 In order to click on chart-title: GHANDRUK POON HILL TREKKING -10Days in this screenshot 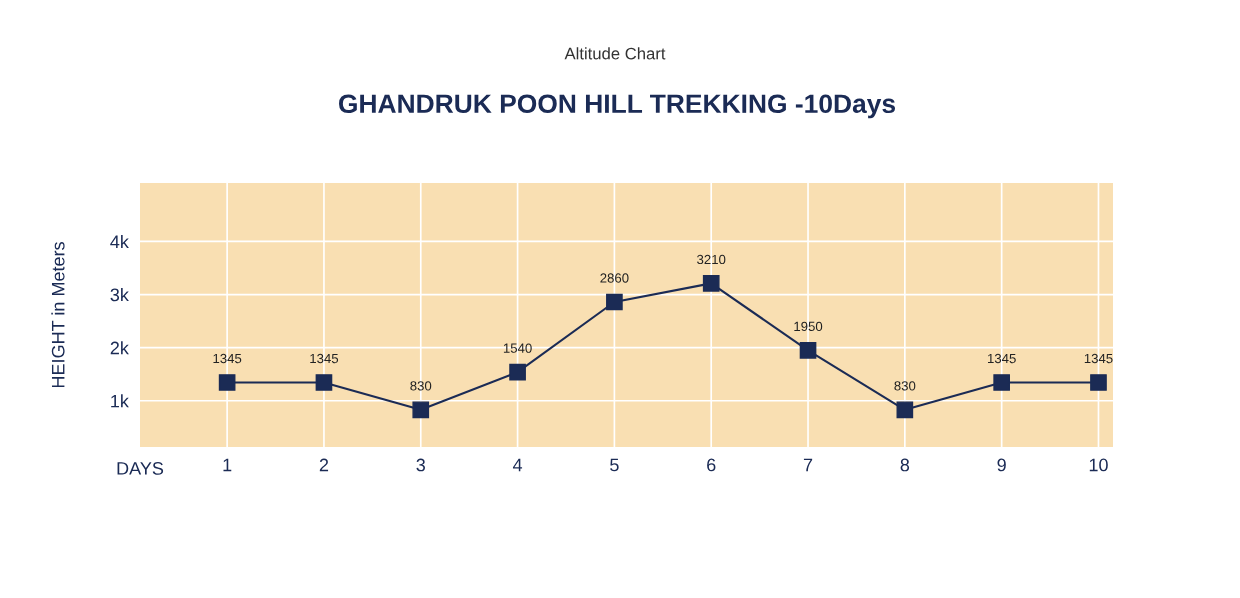, I will do `click(617, 106)`.